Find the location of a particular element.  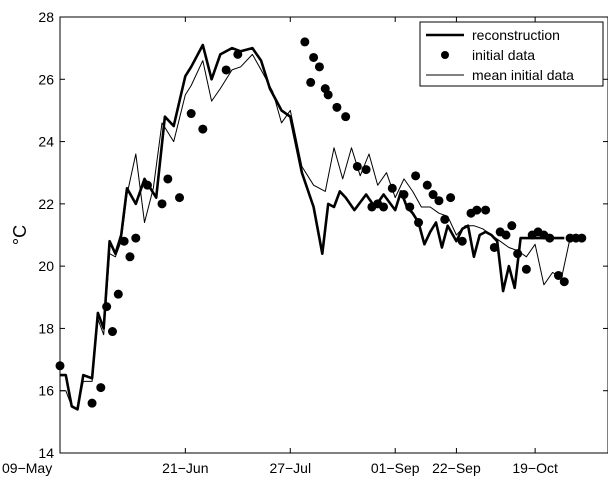

legend-entry-reconstruction: reconstruction is located at coordinates (516, 35).